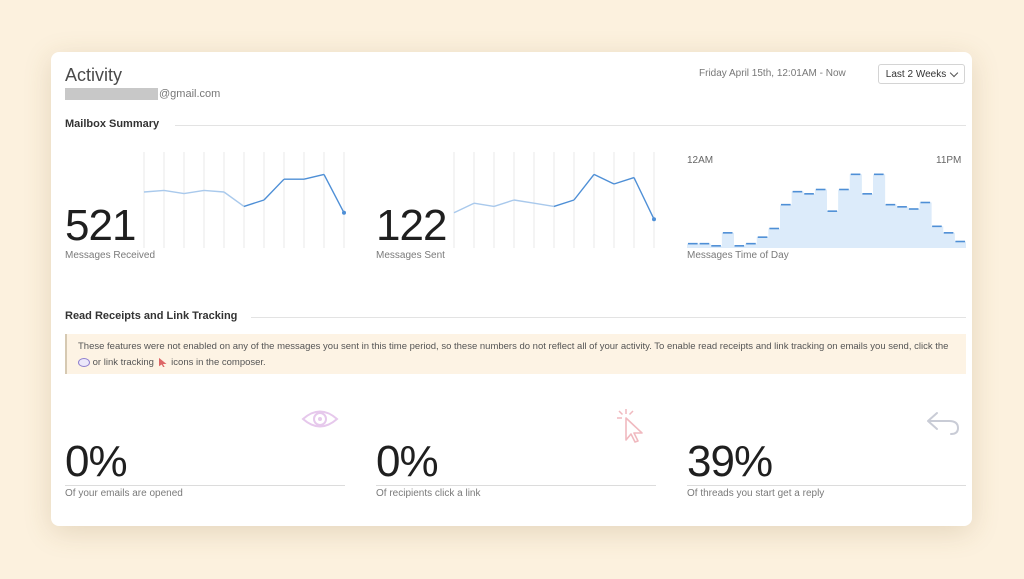 The height and width of the screenshot is (579, 1024). Describe the element at coordinates (112, 124) in the screenshot. I see `mailbox-summary-title: Mailbox Summary` at that location.